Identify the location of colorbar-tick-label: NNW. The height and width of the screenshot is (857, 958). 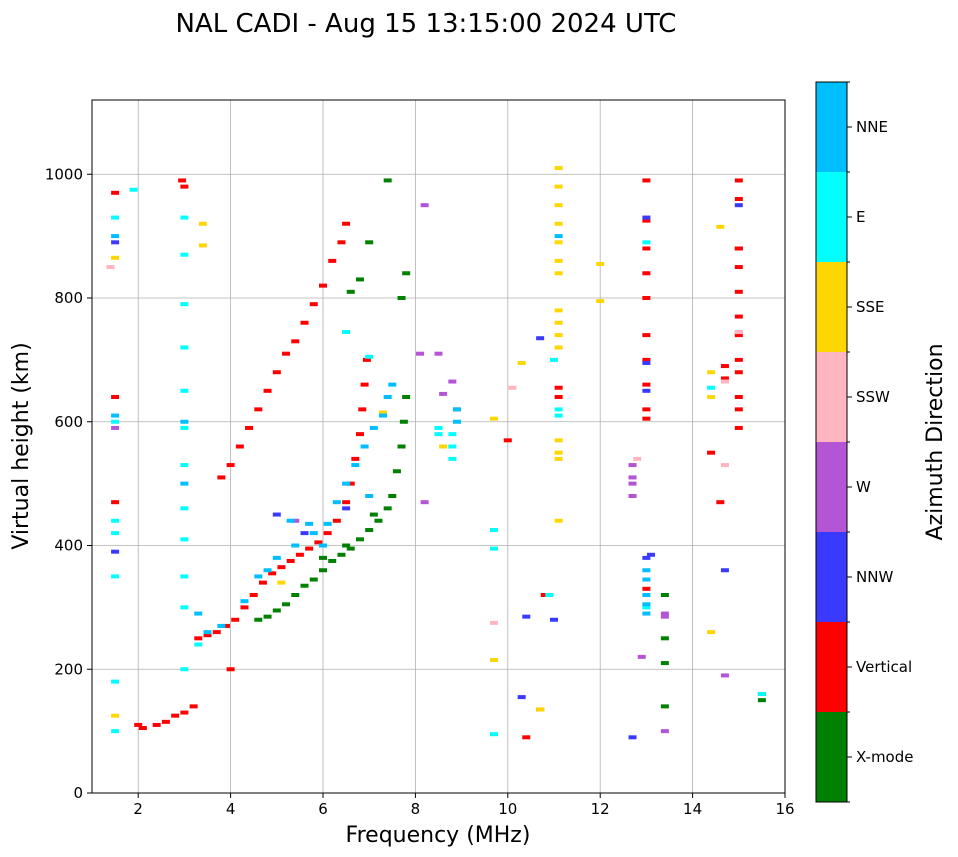
(874, 577).